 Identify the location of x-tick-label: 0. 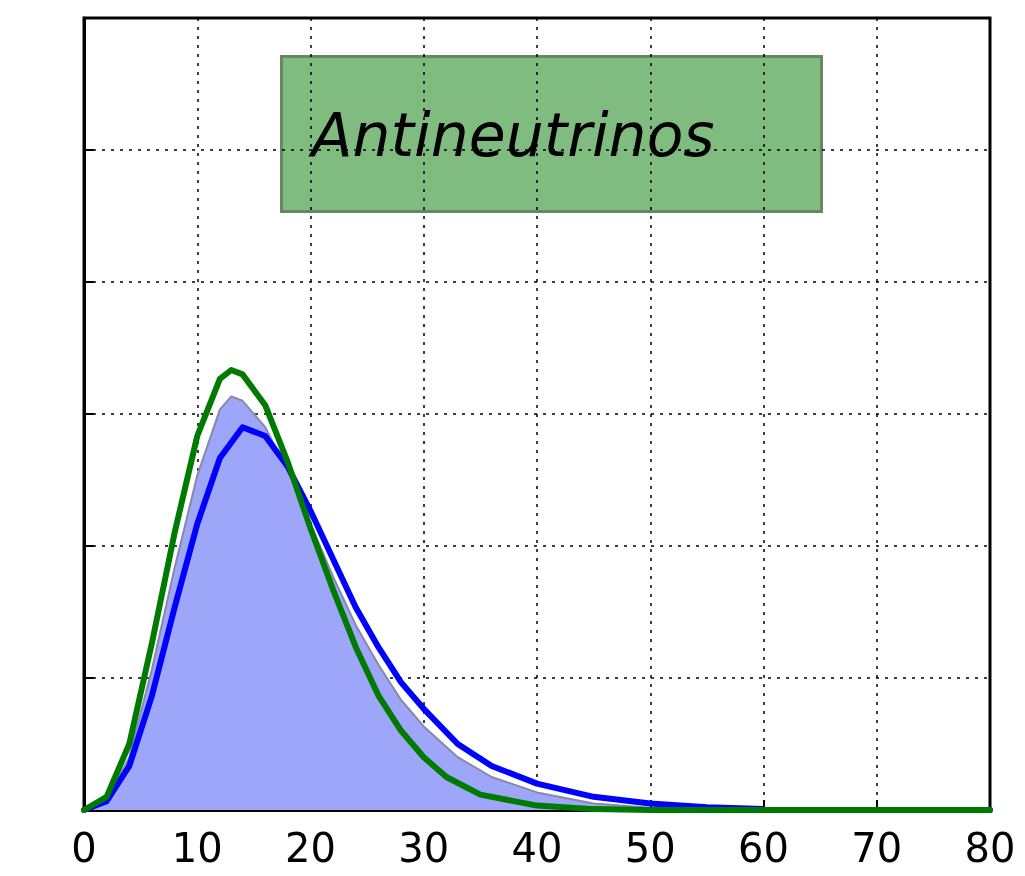
(84, 848).